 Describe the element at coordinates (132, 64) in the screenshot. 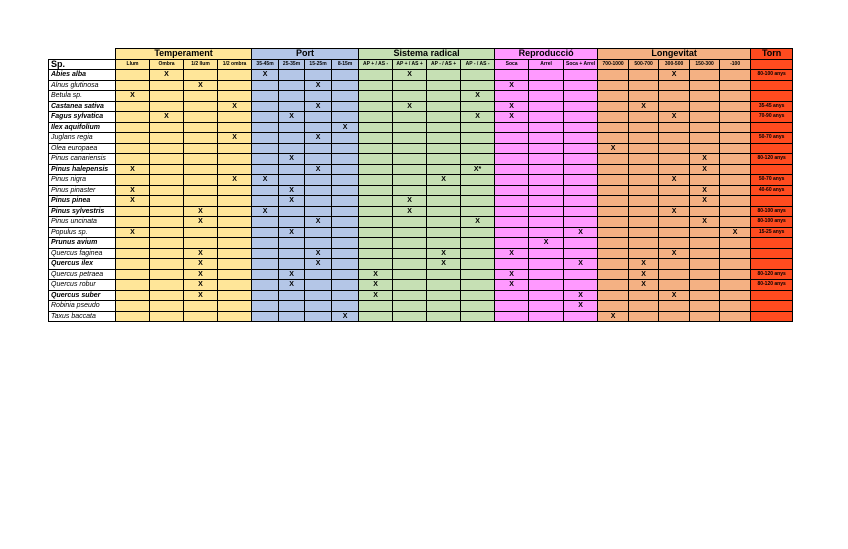

I see `column-header: Llum` at that location.